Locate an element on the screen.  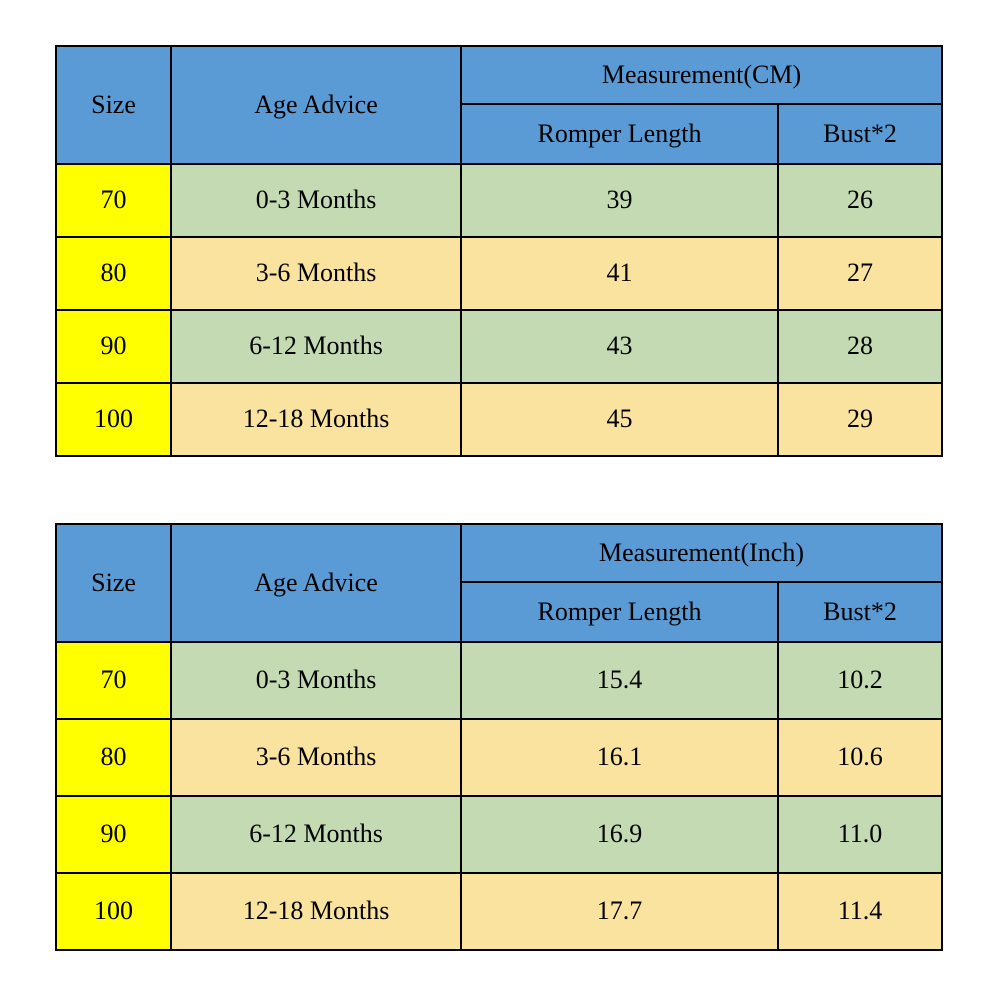
table-row: 90 6-12 Months 16.9 11.0 is located at coordinates (499, 834).